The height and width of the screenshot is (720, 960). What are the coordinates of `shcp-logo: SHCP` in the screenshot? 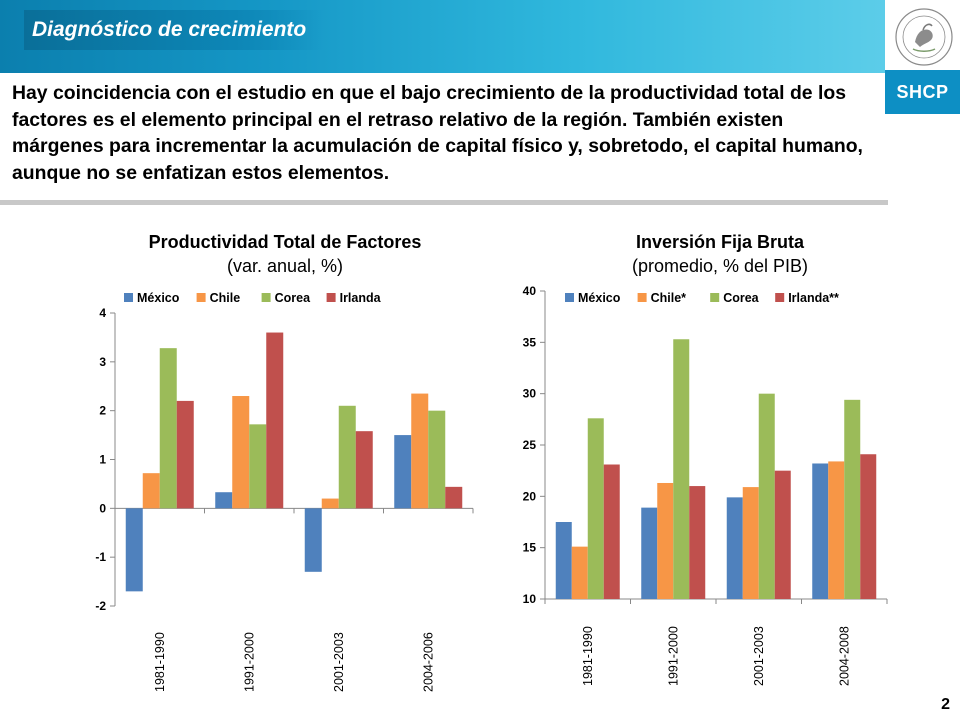 It's located at (922, 91).